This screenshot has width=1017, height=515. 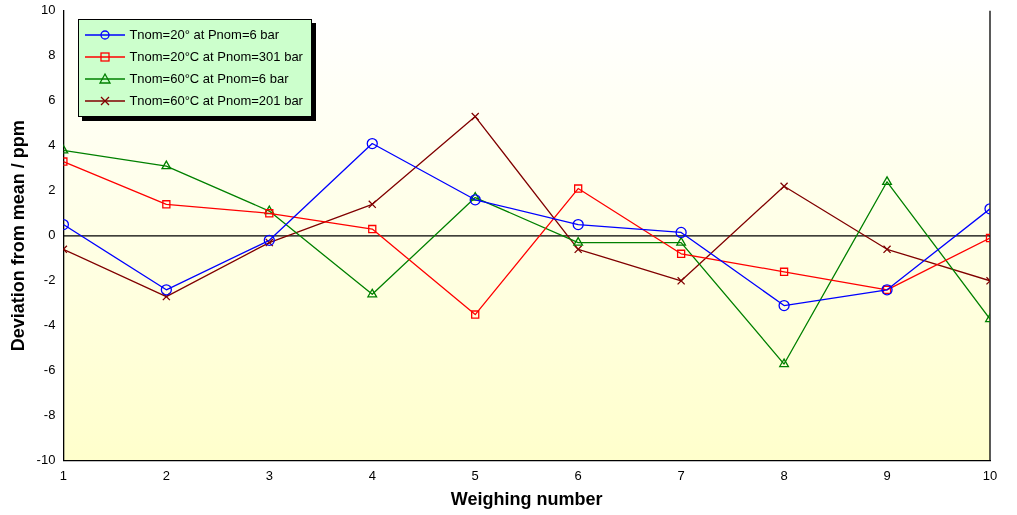 I want to click on x-tick-label: 5, so click(x=475, y=476).